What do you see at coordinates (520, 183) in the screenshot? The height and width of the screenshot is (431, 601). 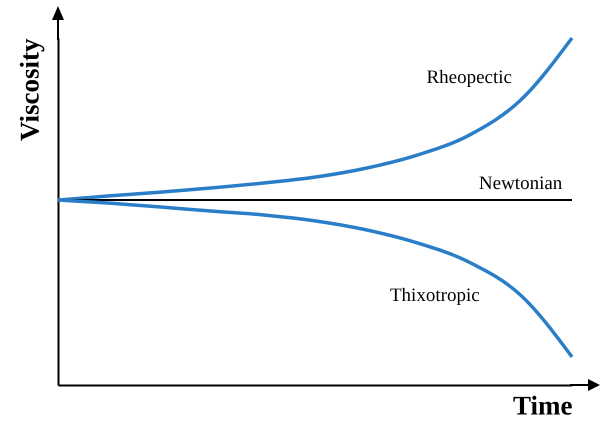 I see `series-label: Newtonian` at bounding box center [520, 183].